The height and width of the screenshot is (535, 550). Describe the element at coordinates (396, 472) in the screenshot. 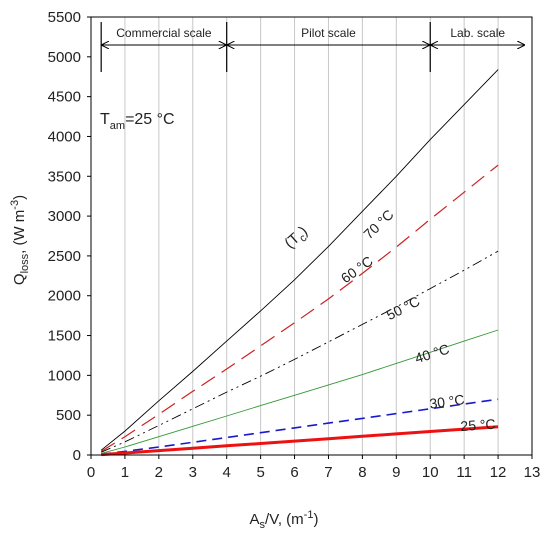

I see `x-tick-label: 9` at that location.